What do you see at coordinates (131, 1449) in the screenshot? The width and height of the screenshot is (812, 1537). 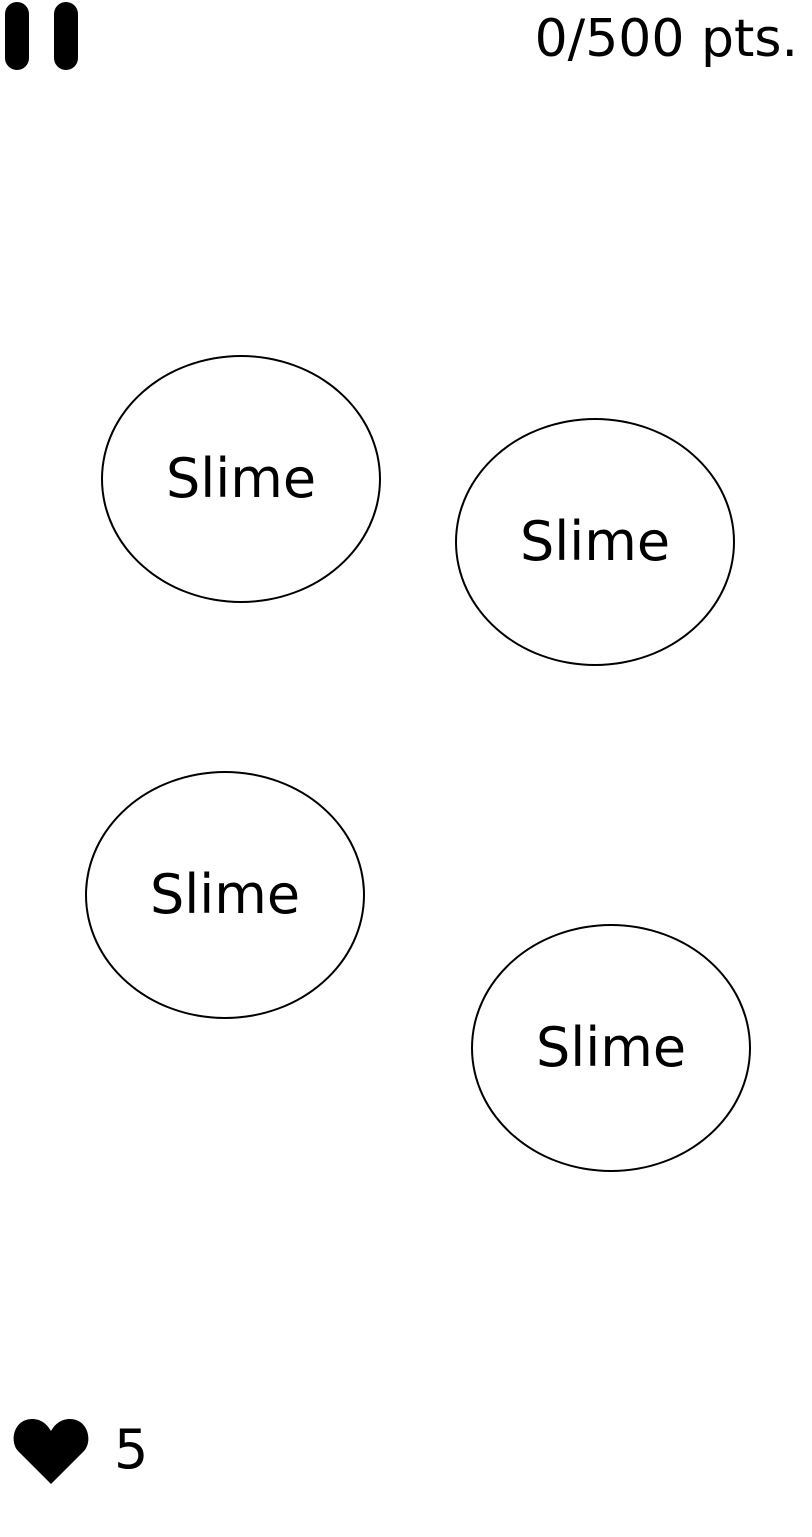 I see `lives-count: 5` at bounding box center [131, 1449].